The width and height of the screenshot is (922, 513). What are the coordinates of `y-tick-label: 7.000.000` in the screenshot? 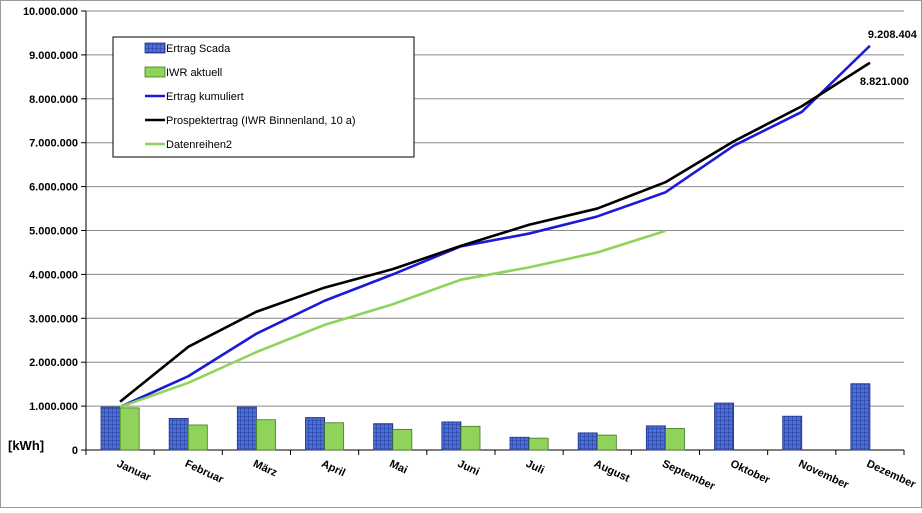 It's located at (53, 144).